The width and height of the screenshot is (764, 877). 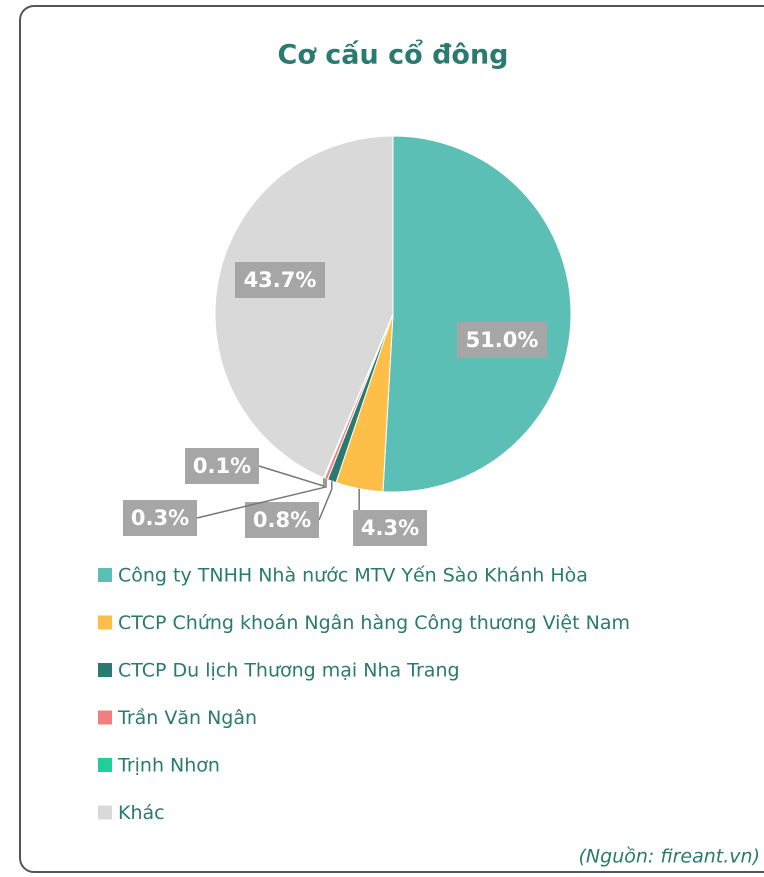 I want to click on data-label: 51.0%, so click(x=502, y=340).